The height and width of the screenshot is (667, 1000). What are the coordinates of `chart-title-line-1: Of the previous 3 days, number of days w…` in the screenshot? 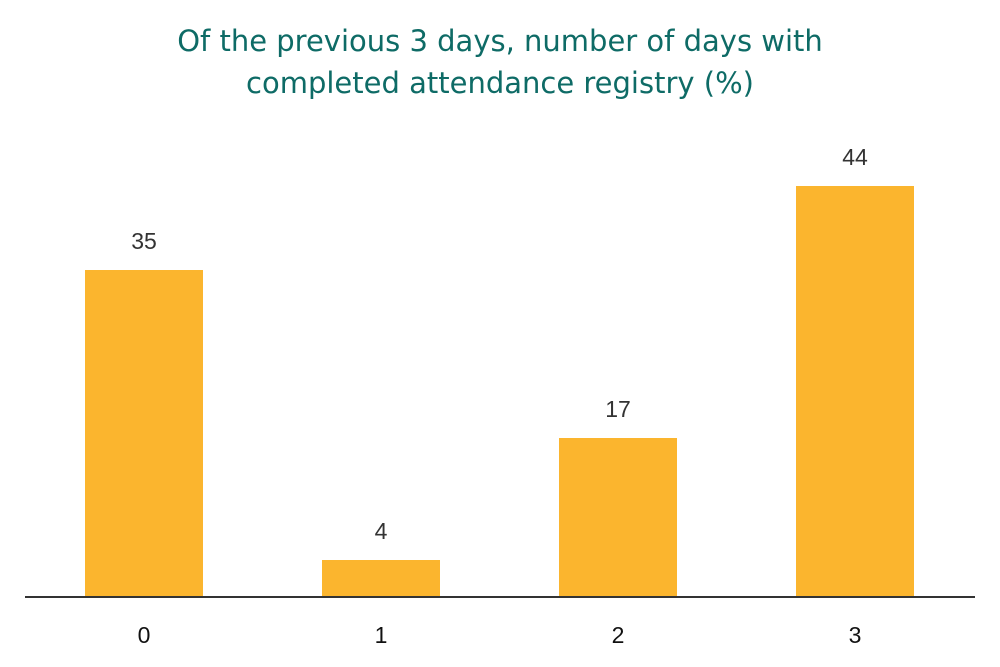 It's located at (500, 41).